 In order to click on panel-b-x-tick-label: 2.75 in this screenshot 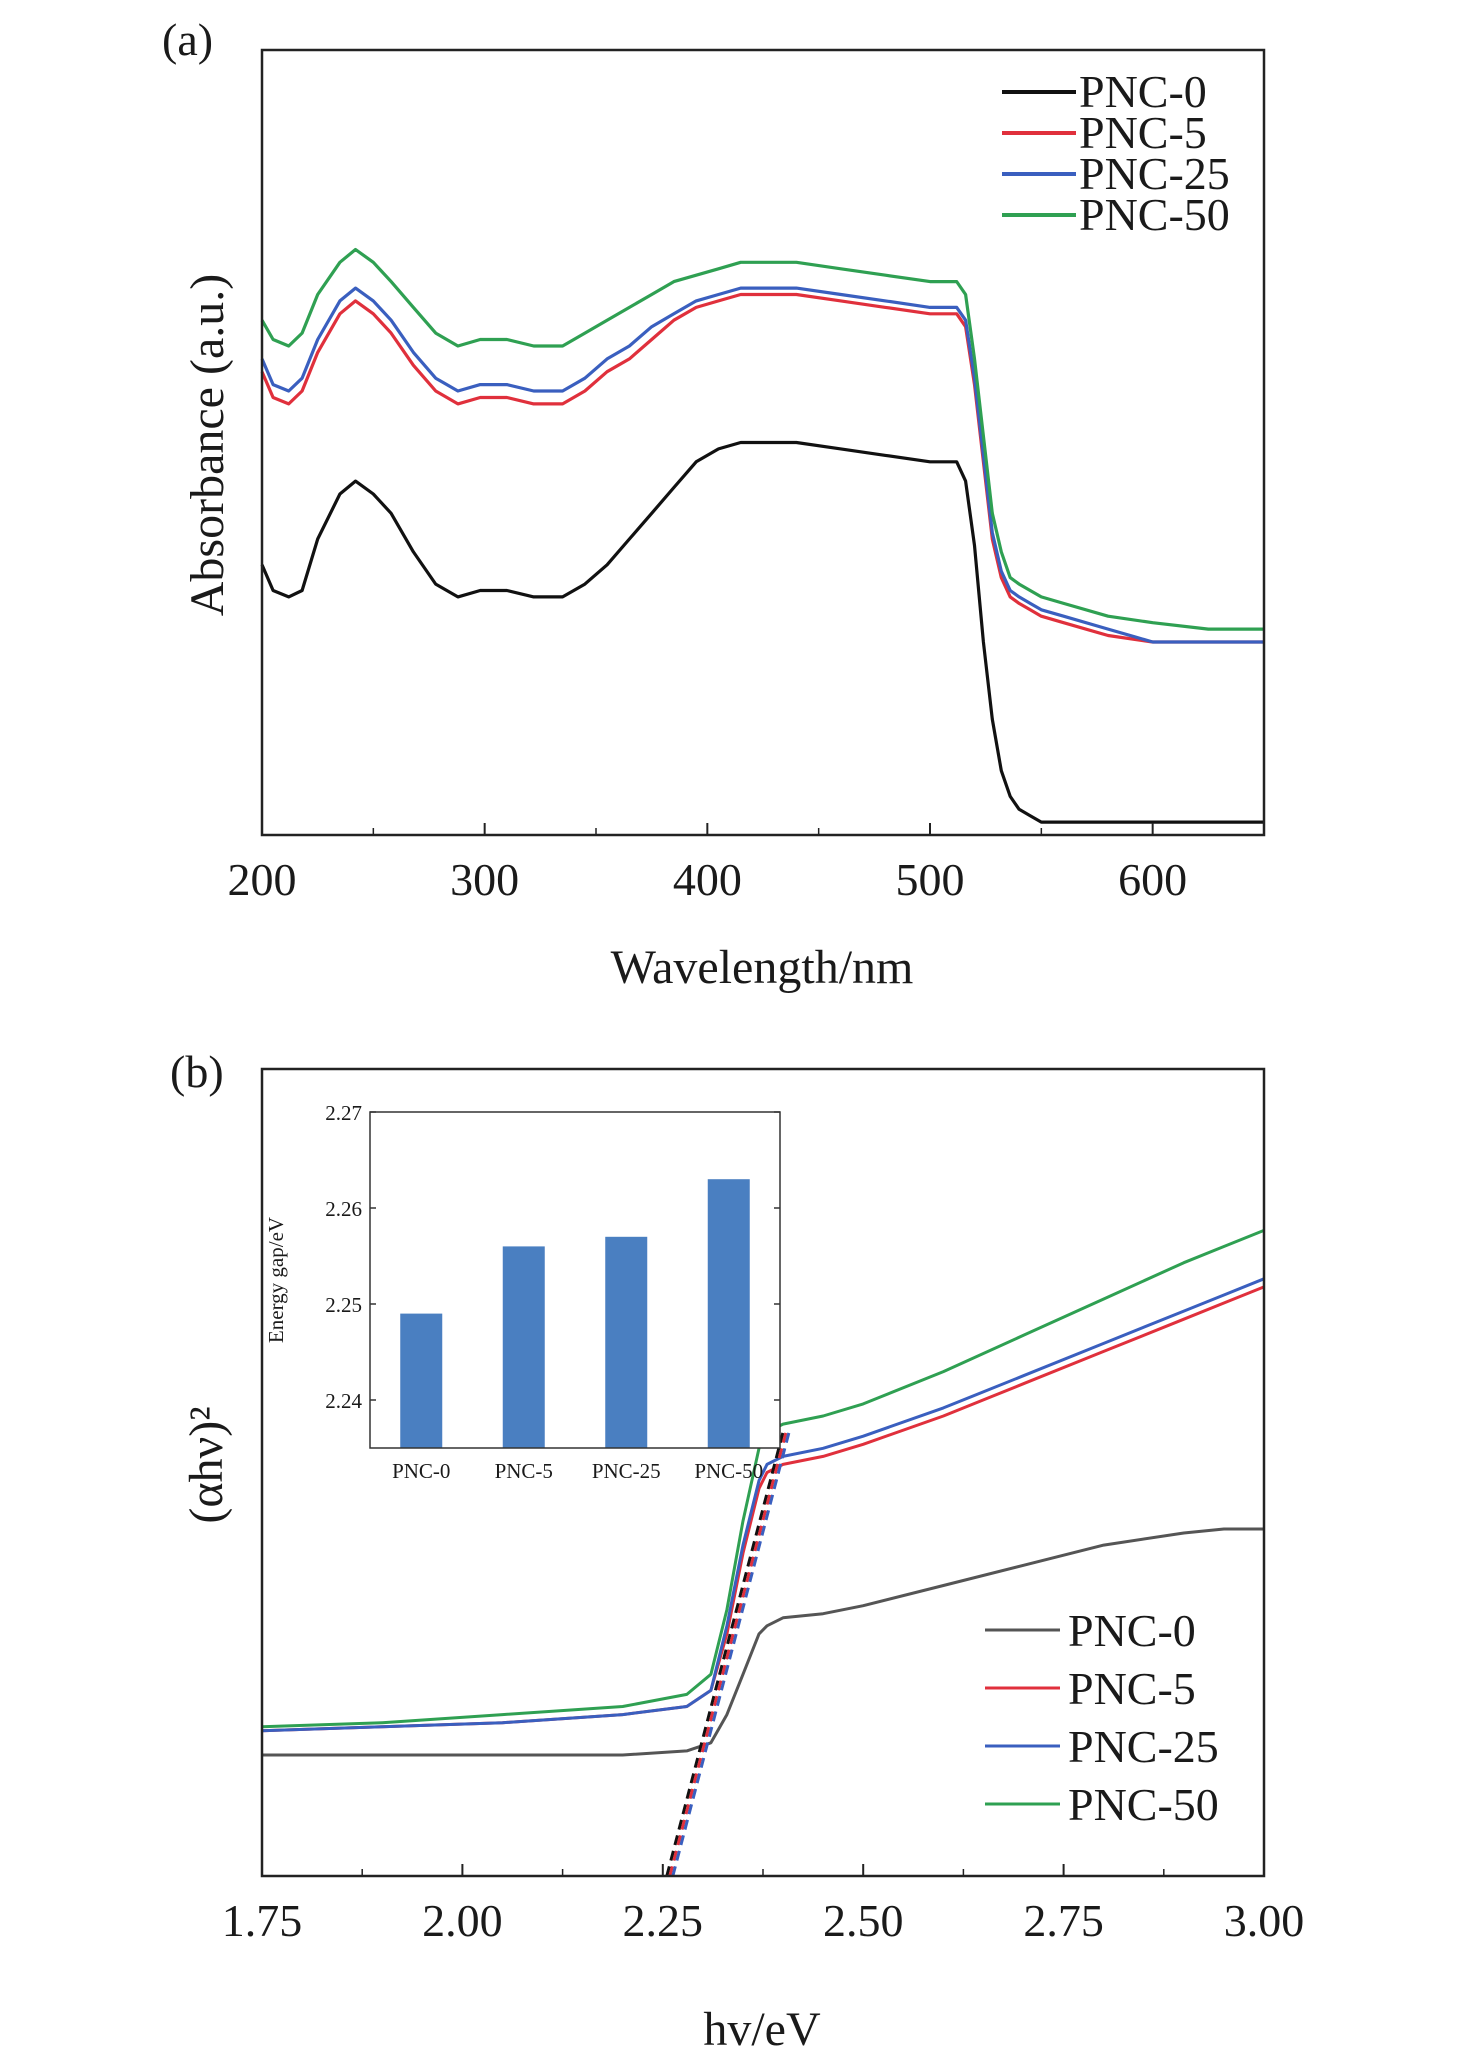, I will do `click(1063, 1920)`.